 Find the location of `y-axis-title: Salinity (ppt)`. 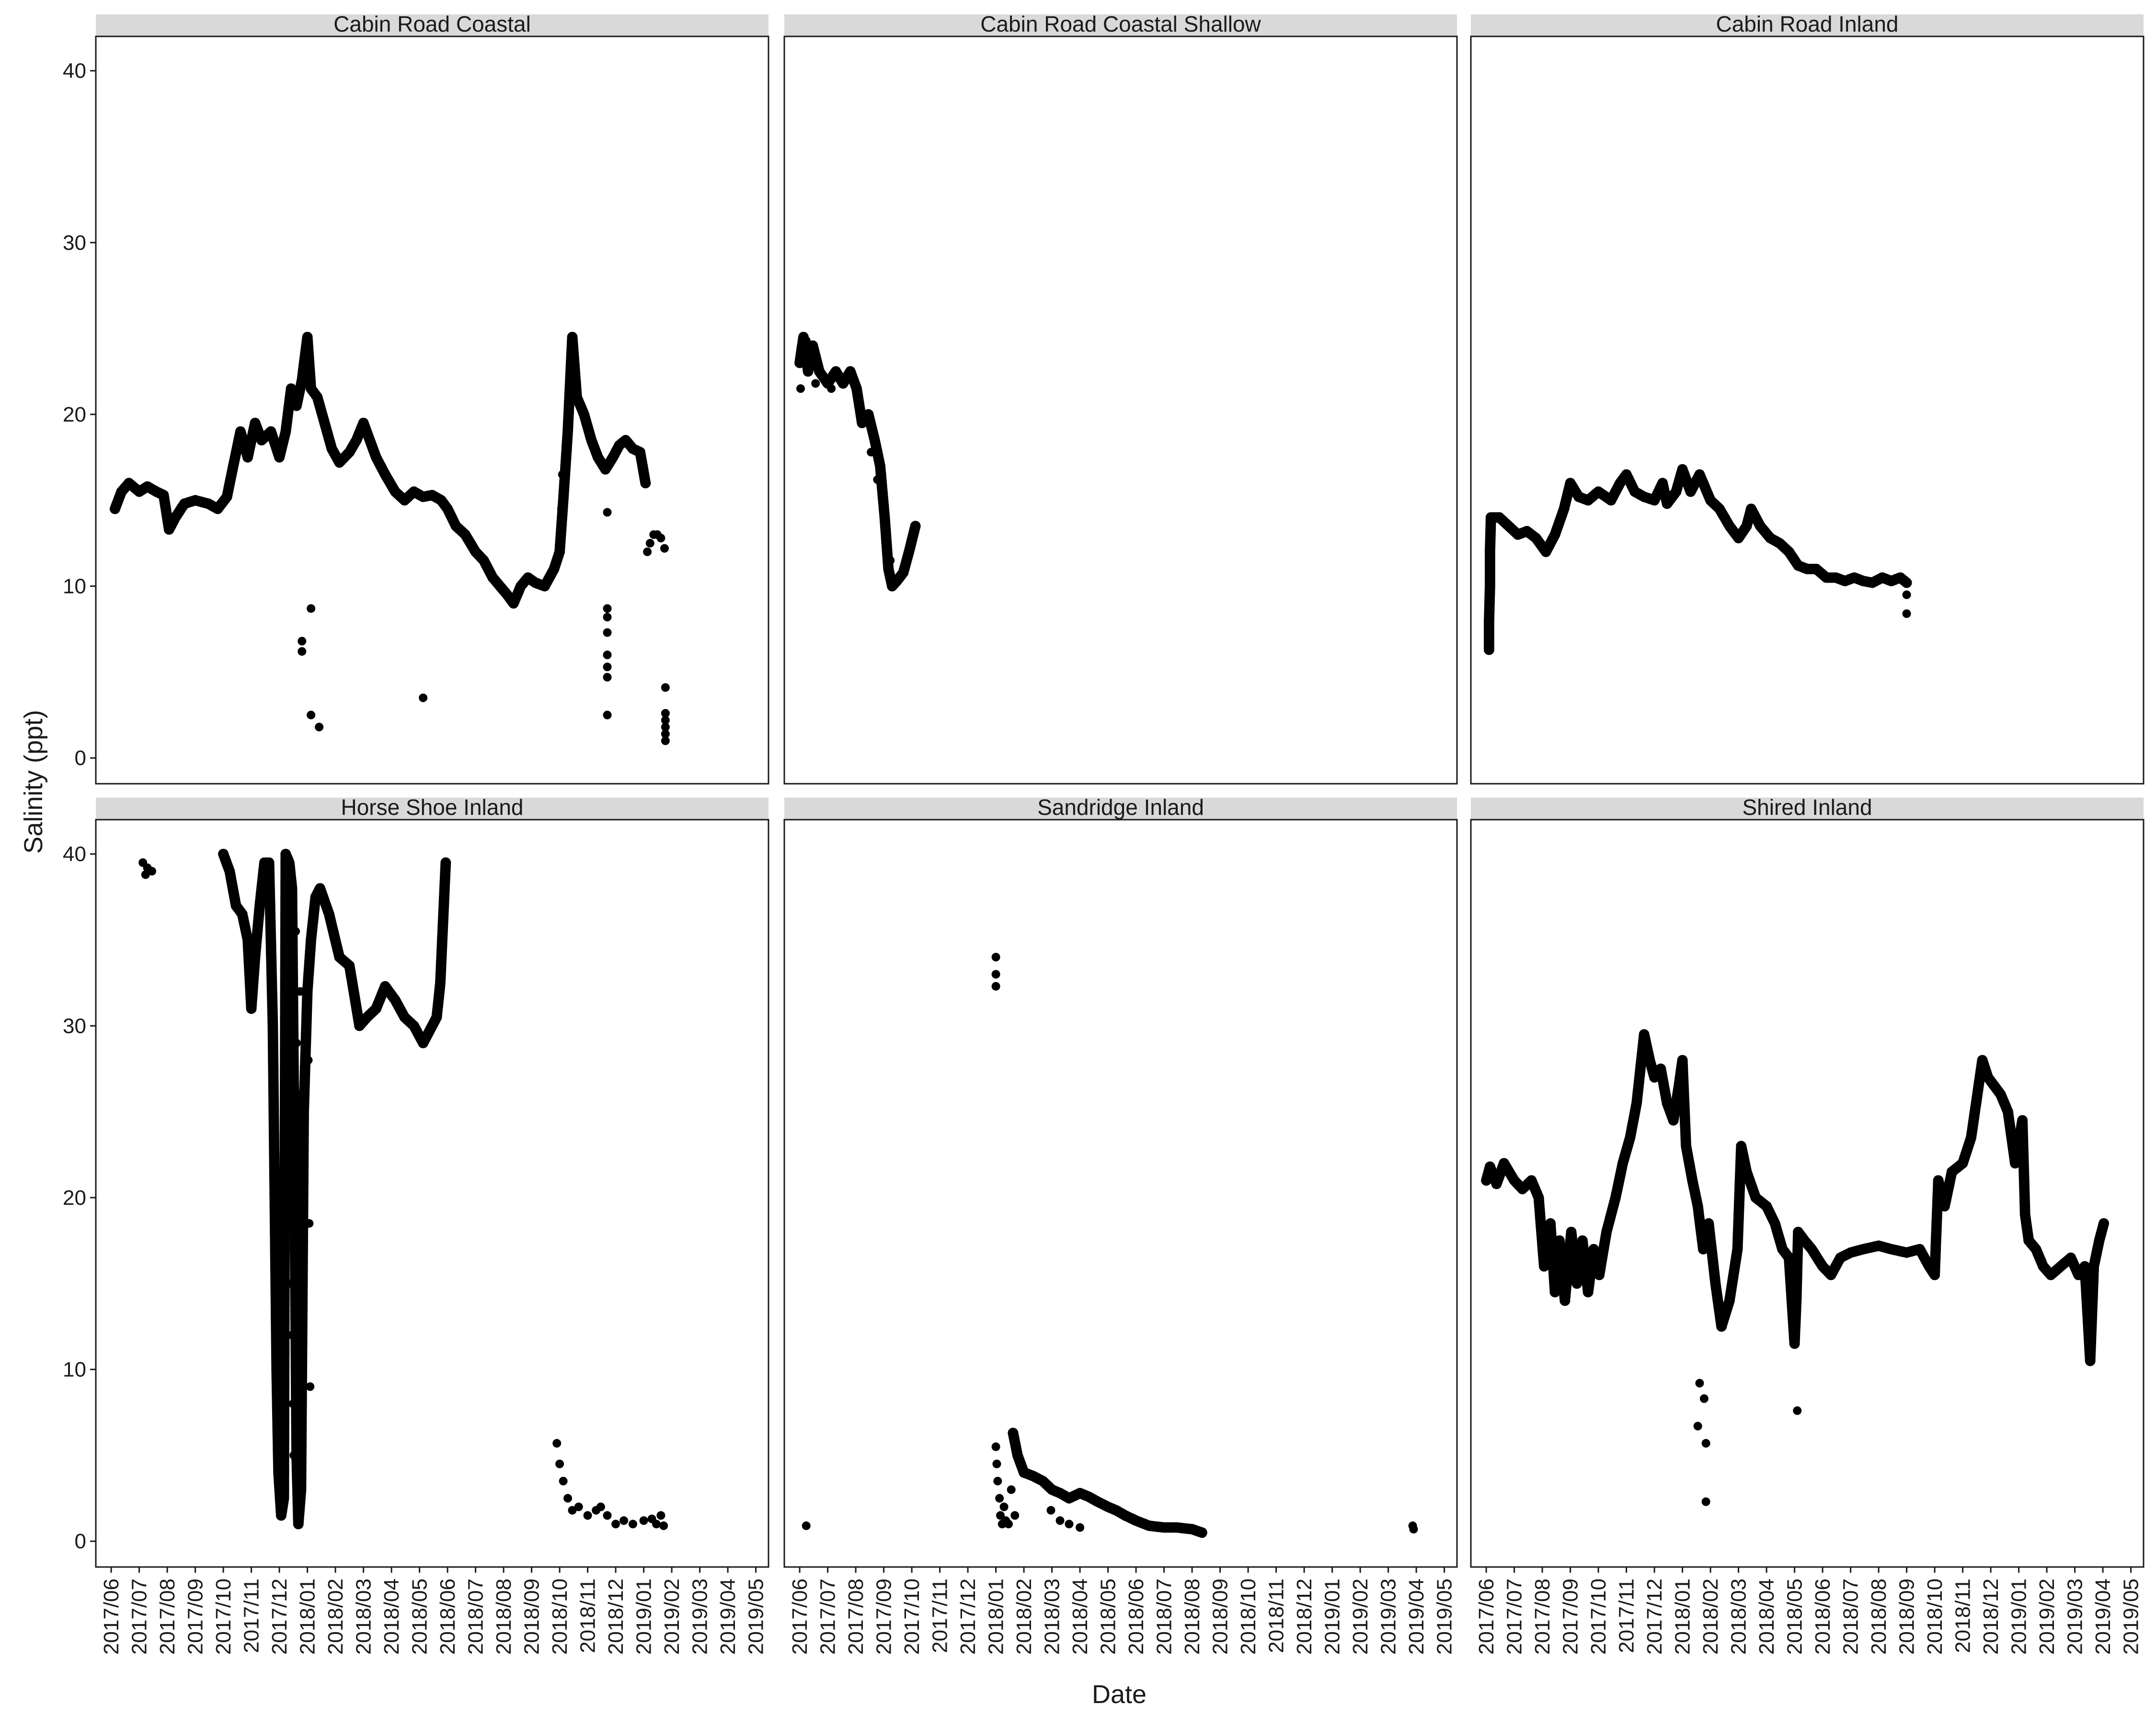

y-axis-title: Salinity (ppt) is located at coordinates (33, 782).